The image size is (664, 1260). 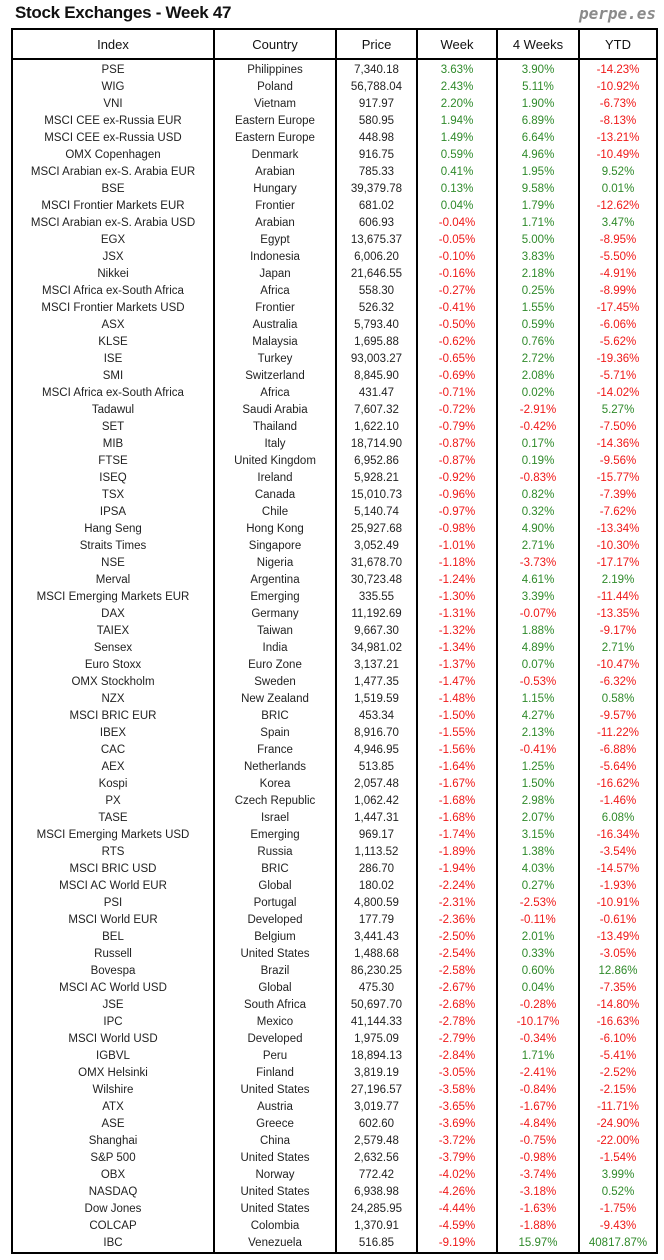 What do you see at coordinates (113, 1226) in the screenshot?
I see `index-cell: COLCAP` at bounding box center [113, 1226].